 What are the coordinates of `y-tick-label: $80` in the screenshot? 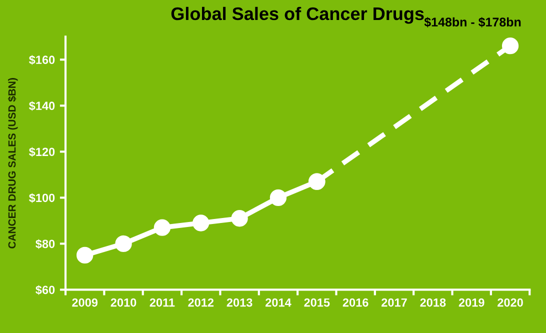 It's located at (45, 244).